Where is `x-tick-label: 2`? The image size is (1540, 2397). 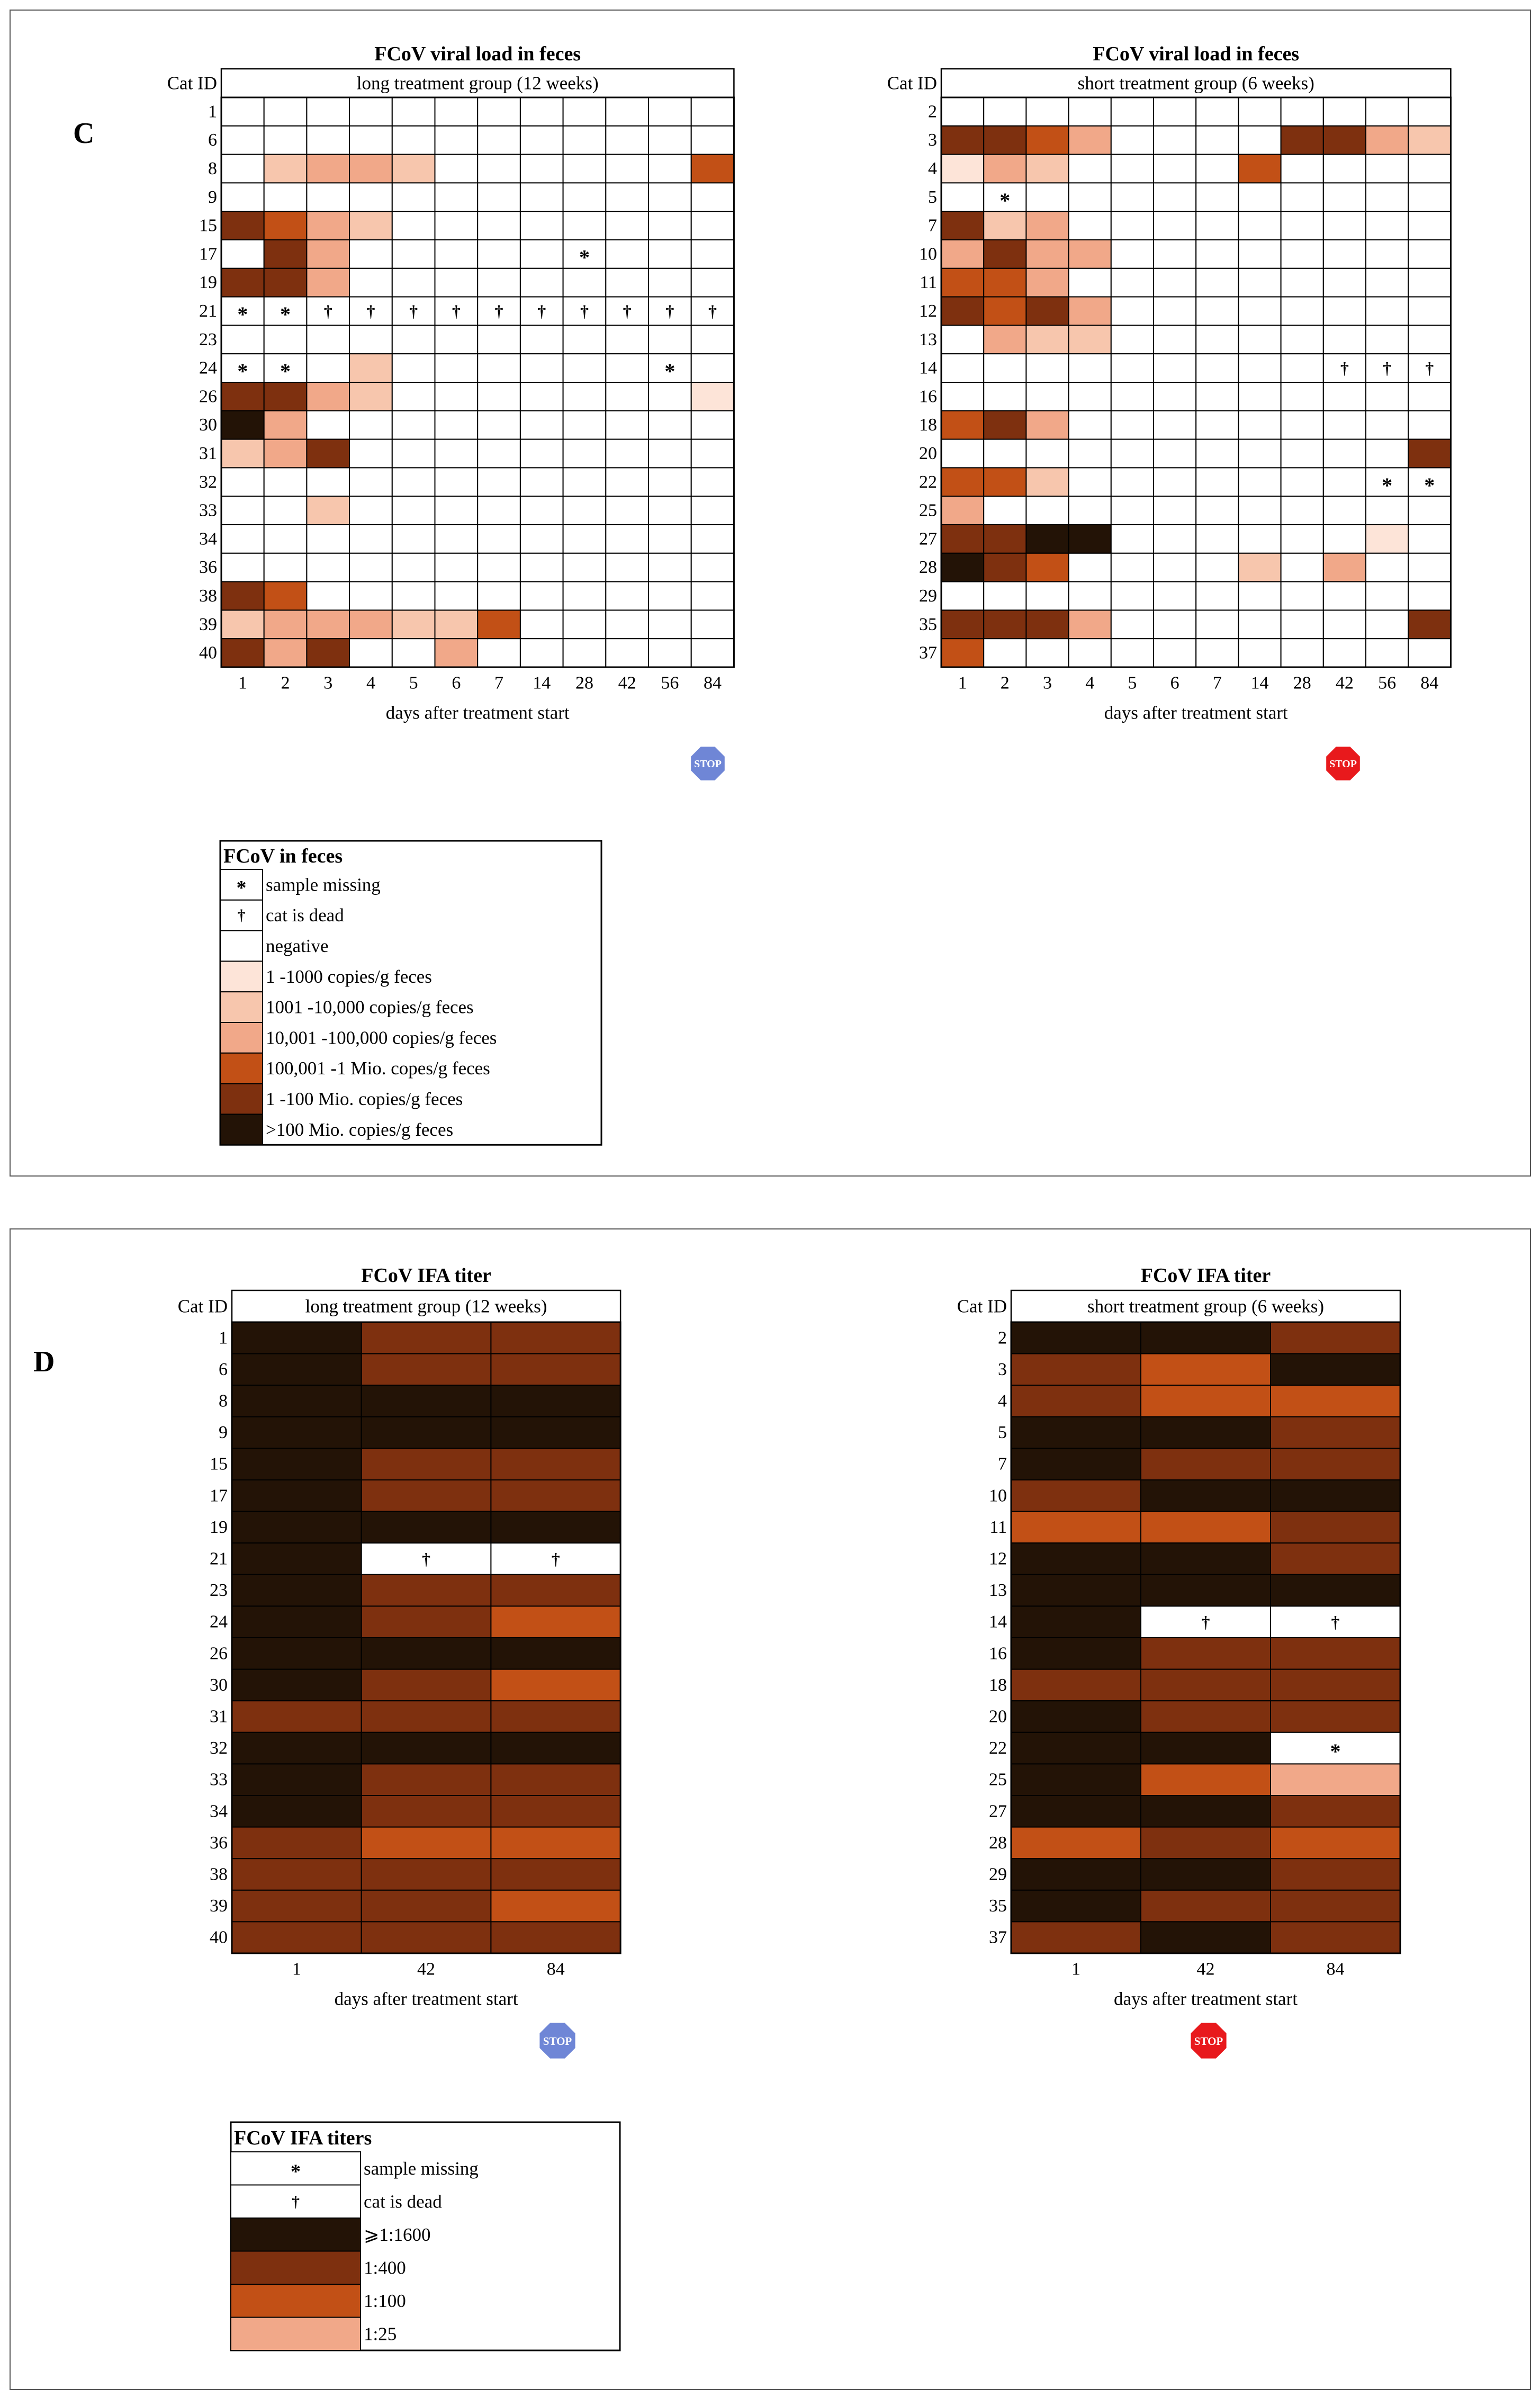
x-tick-label: 2 is located at coordinates (285, 683).